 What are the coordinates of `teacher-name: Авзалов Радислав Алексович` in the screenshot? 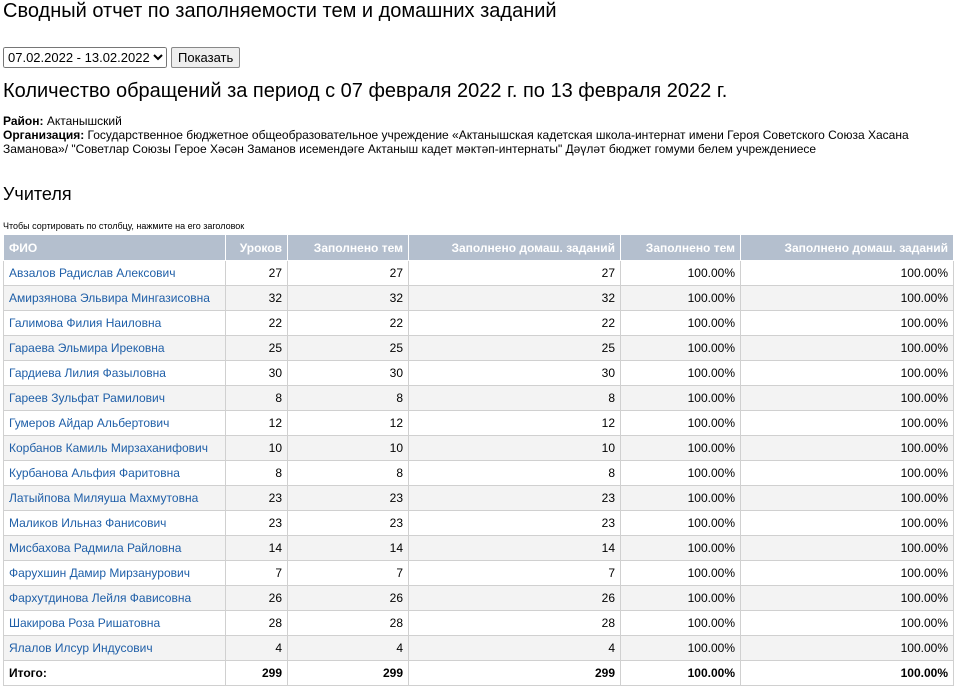 It's located at (92, 273).